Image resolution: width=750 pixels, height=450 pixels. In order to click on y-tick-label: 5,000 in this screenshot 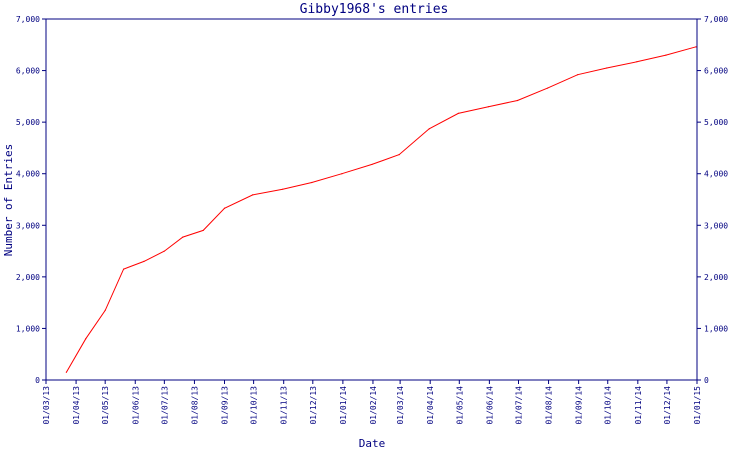, I will do `click(28, 122)`.